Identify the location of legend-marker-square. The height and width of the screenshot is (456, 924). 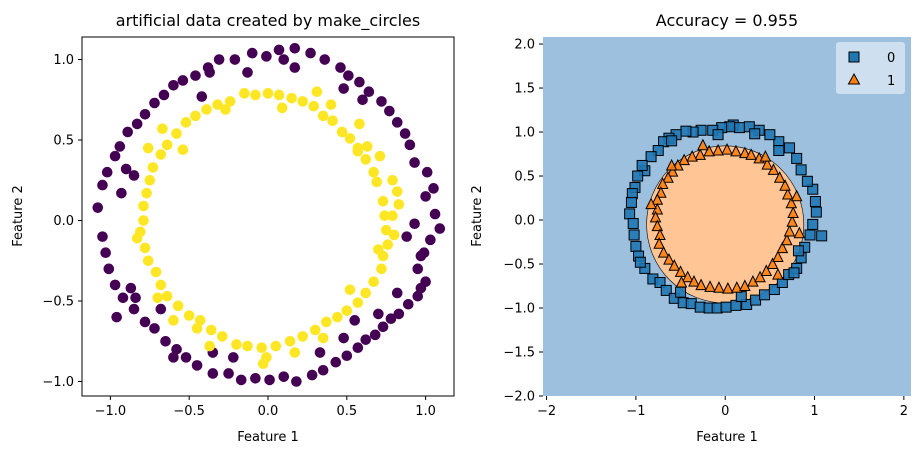
(854, 57).